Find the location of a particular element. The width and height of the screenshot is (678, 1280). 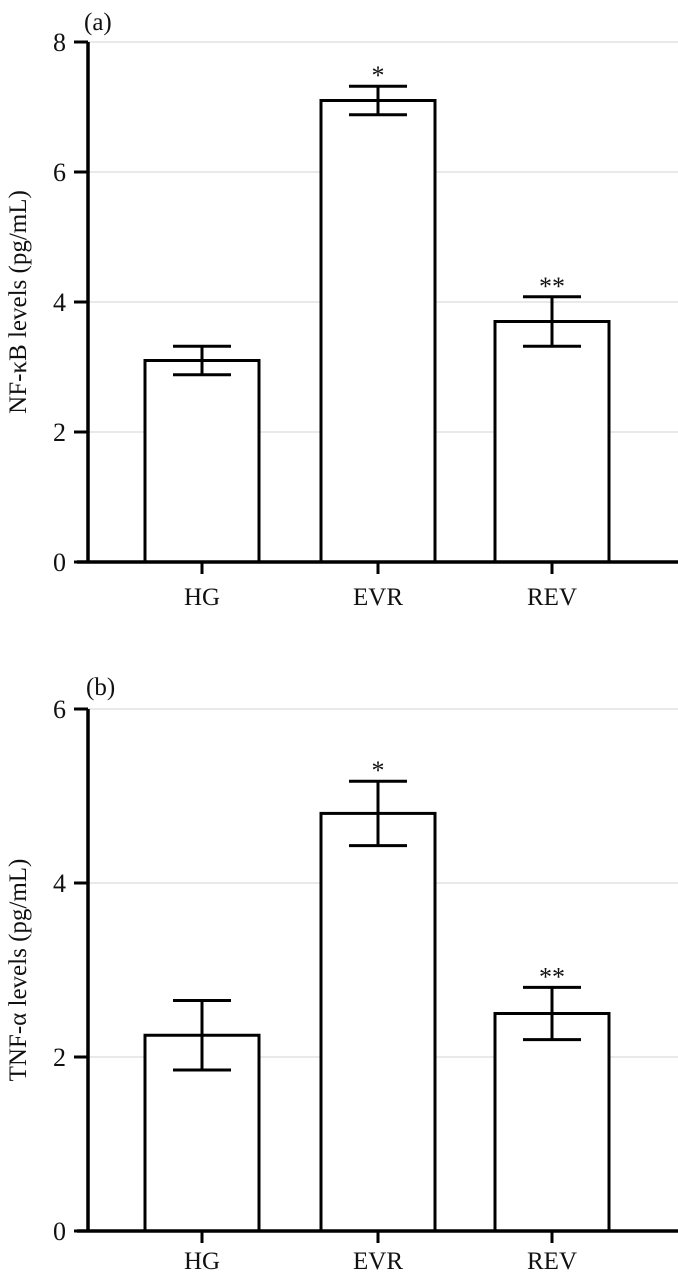

panel-label: (b) is located at coordinates (100, 687).